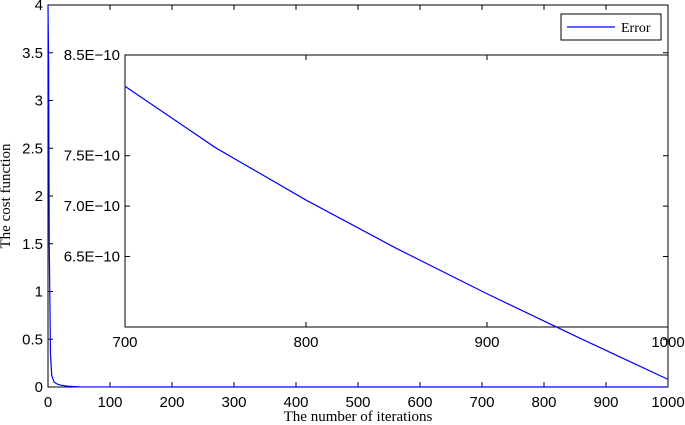  Describe the element at coordinates (358, 417) in the screenshot. I see `x-axis-label: The number of iterations` at that location.